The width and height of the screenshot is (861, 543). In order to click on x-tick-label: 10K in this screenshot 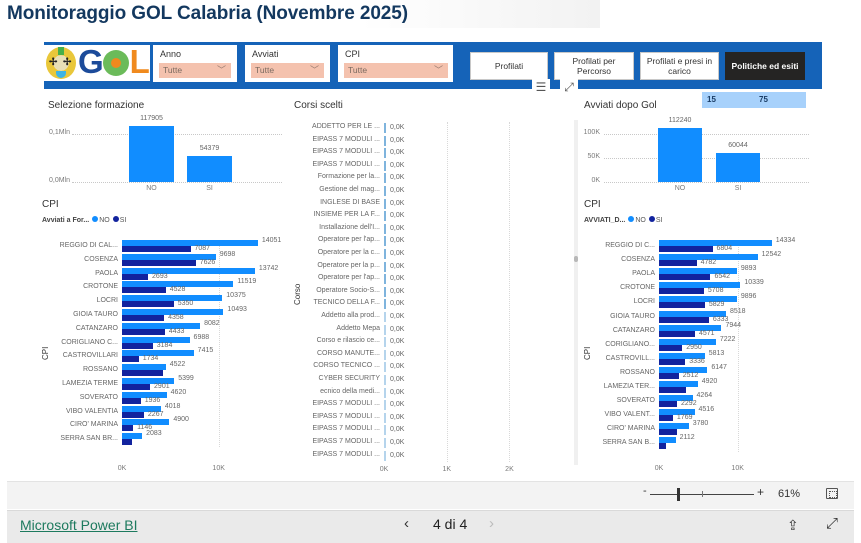, I will do `click(737, 468)`.